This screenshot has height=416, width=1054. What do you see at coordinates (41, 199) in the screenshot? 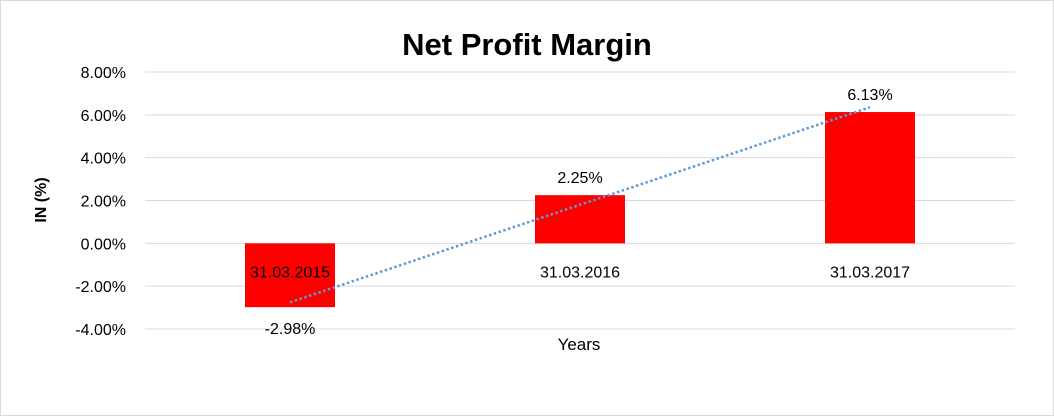
I see `y-axis-title: IN (%)` at bounding box center [41, 199].